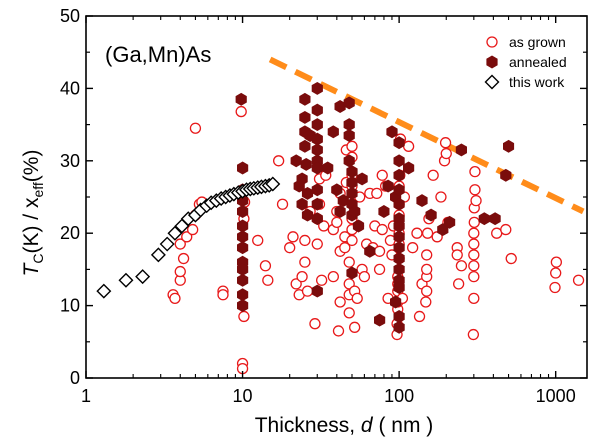 The height and width of the screenshot is (439, 602). Describe the element at coordinates (70, 306) in the screenshot. I see `y-tick-label: 10` at that location.